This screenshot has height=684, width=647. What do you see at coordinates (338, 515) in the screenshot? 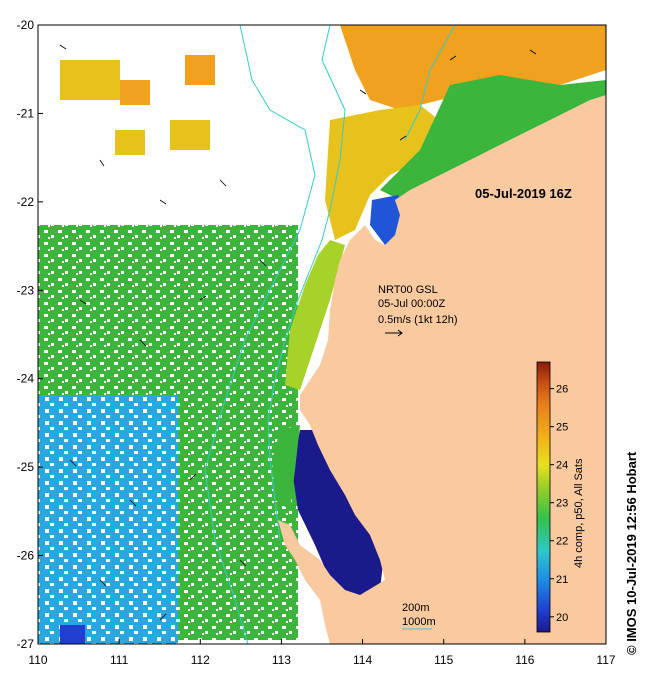
I see `sst-sharkbay-blue` at bounding box center [338, 515].